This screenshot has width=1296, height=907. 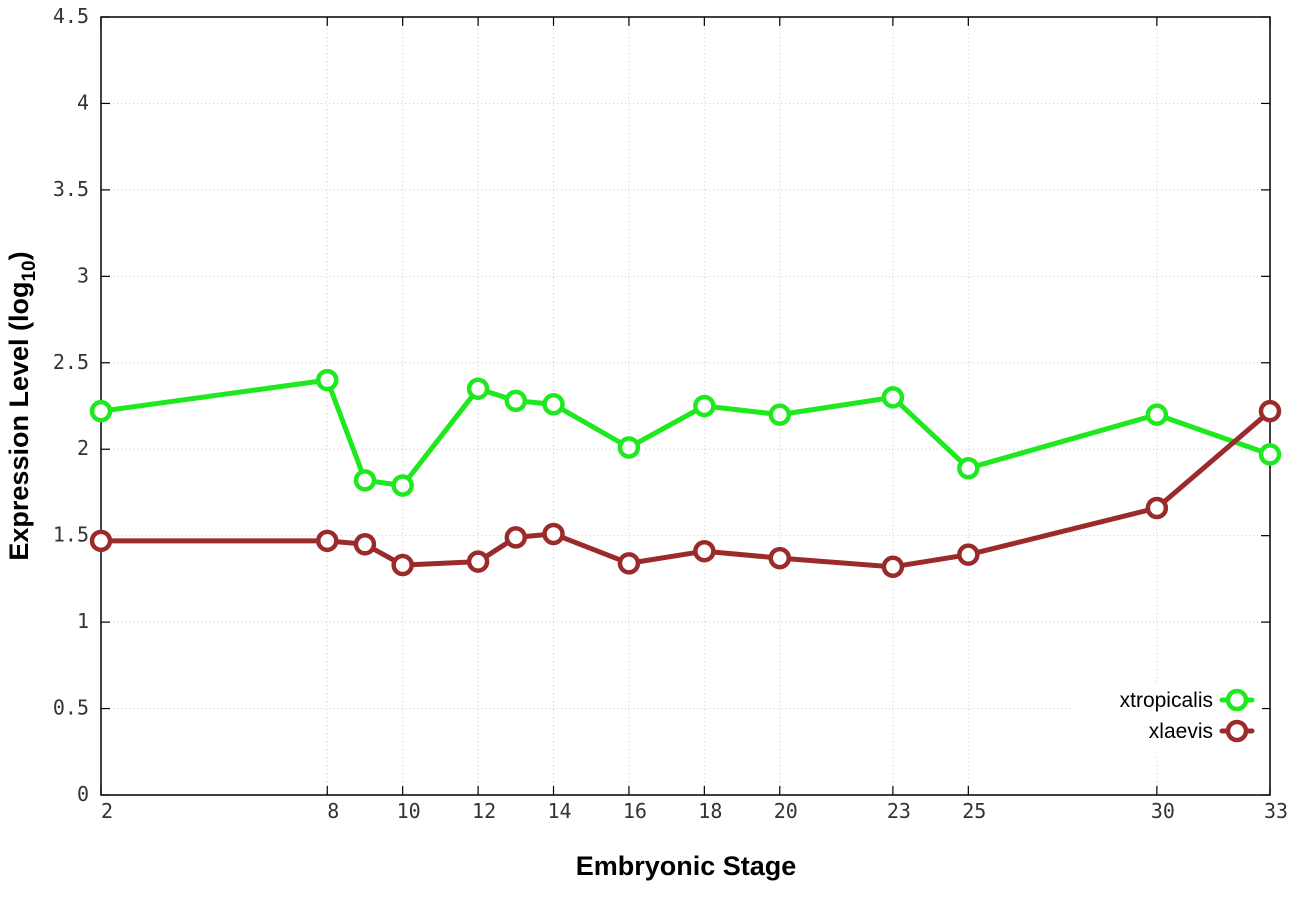 What do you see at coordinates (19, 421) in the screenshot?
I see `y-axis-title-main: Expression Level (log` at bounding box center [19, 421].